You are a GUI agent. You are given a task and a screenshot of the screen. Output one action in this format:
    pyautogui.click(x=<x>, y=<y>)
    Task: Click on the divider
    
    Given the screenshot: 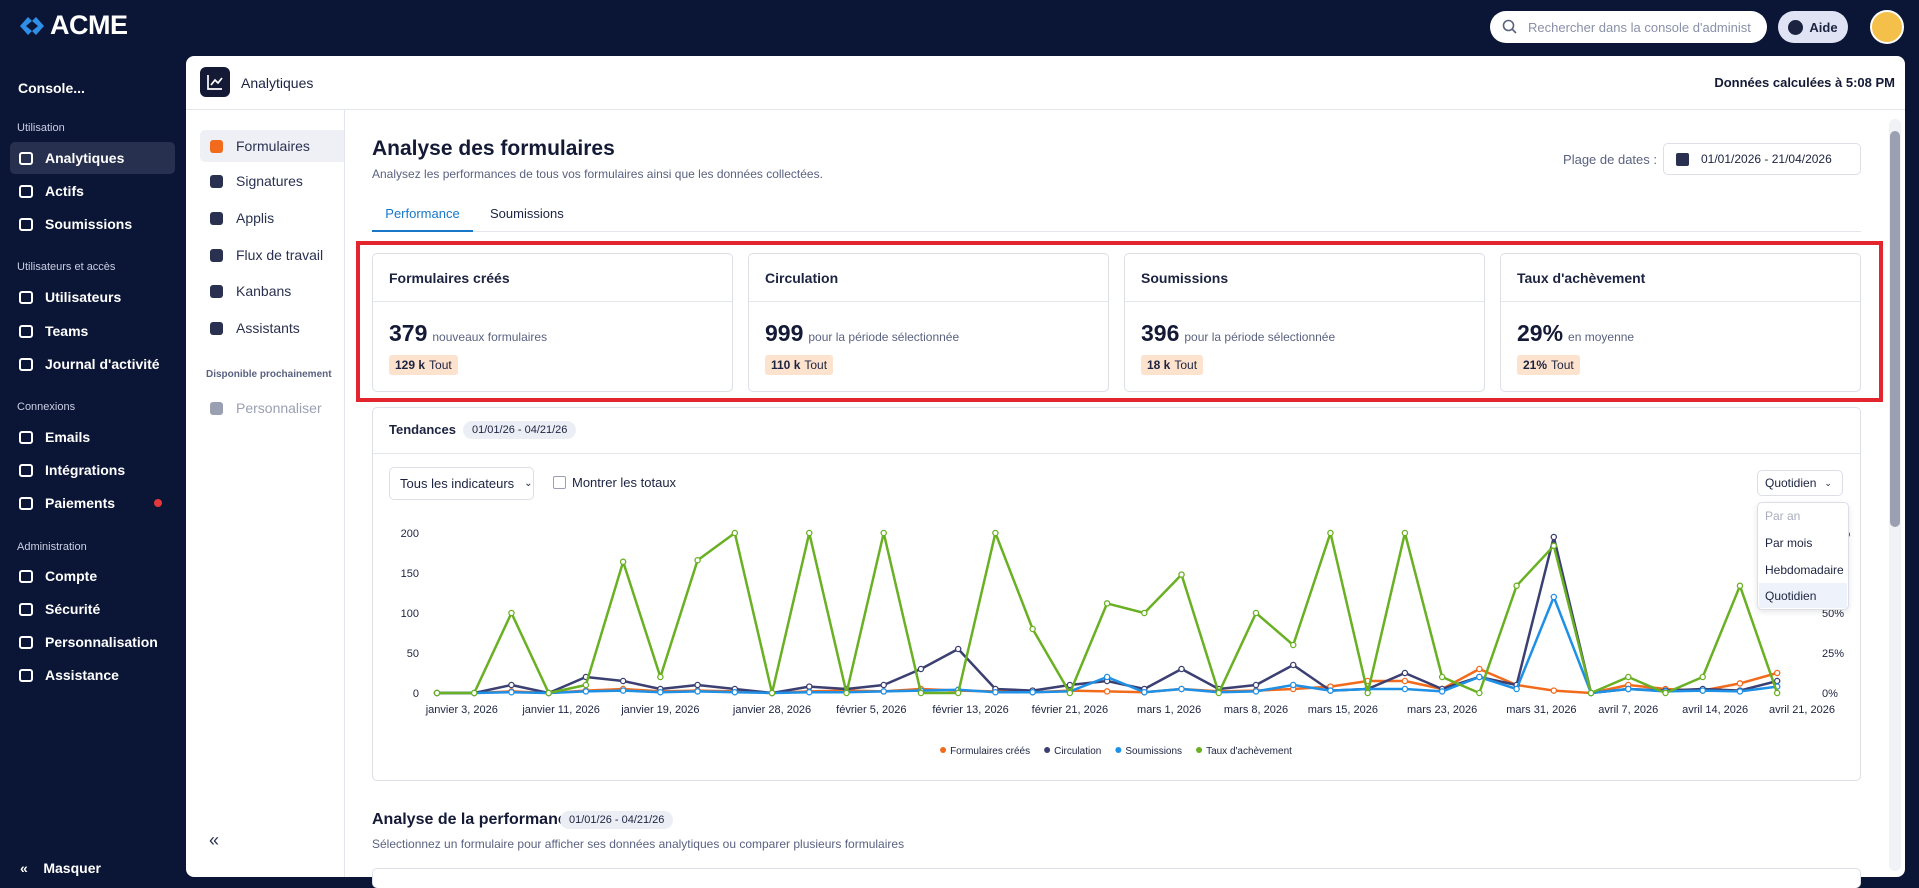 What is the action you would take?
    pyautogui.click(x=928, y=301)
    